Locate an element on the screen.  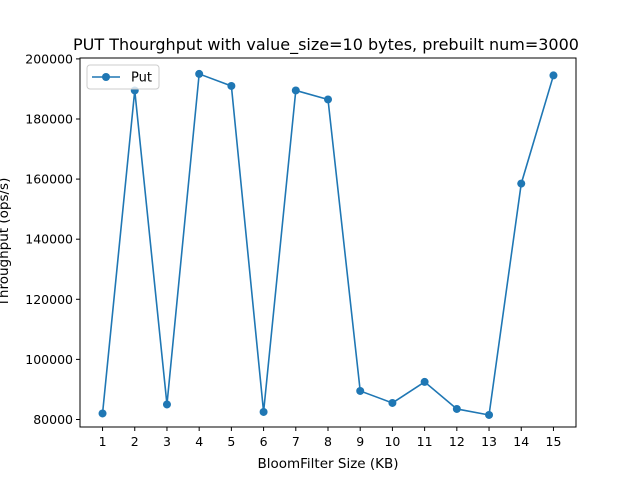
legend-label: Put is located at coordinates (141, 78).